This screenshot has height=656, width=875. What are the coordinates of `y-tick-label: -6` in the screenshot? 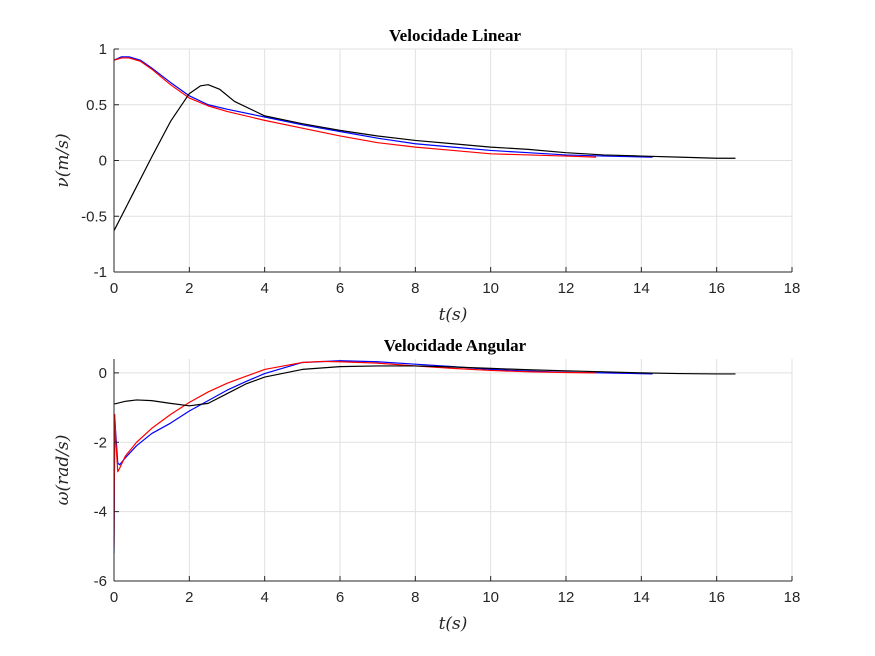 It's located at (100, 581).